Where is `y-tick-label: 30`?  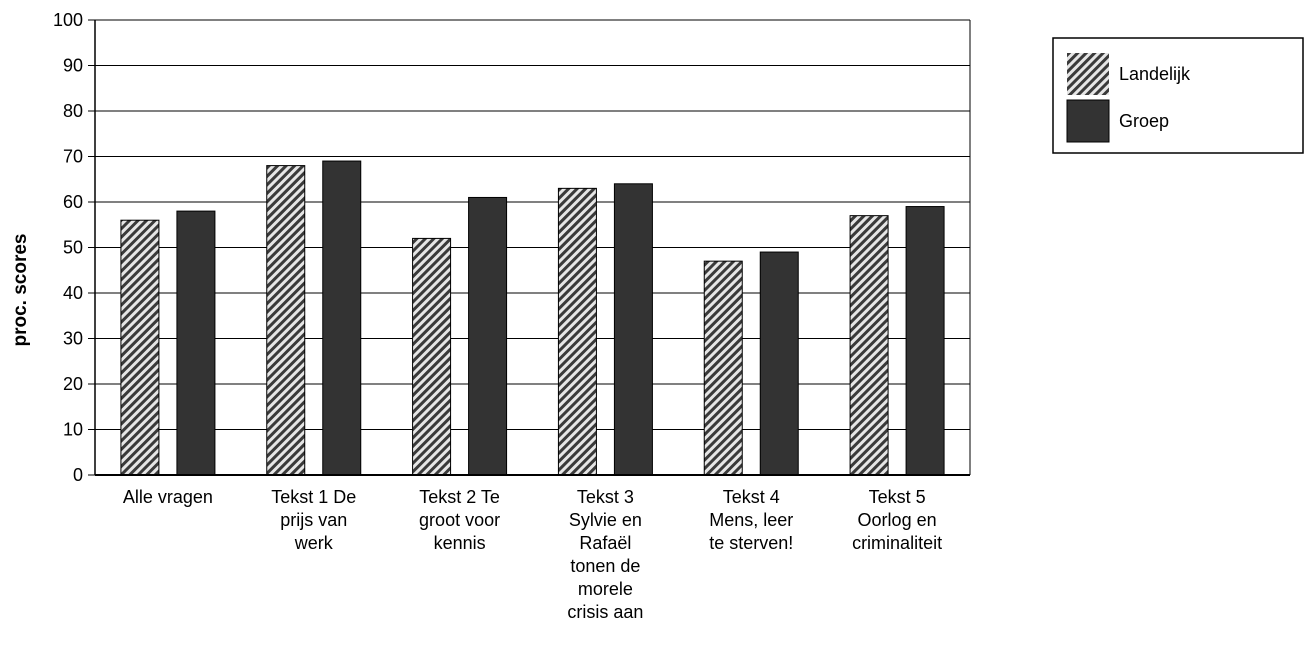
y-tick-label: 30 is located at coordinates (73, 339).